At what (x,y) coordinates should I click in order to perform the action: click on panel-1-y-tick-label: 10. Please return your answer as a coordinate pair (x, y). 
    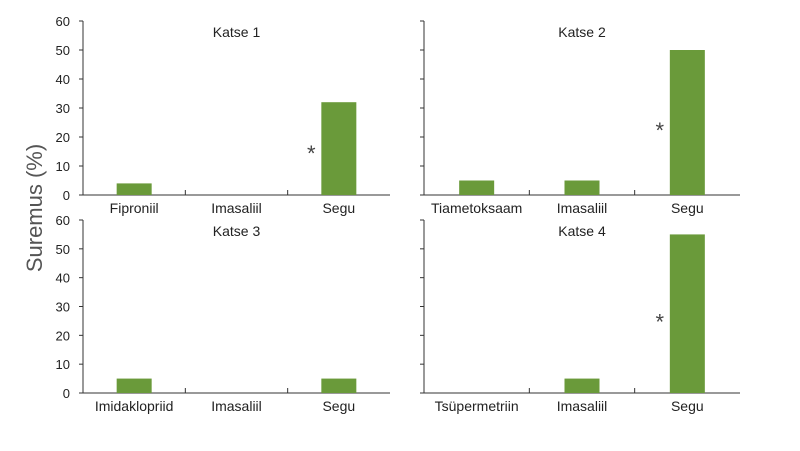
    Looking at the image, I should click on (63, 166).